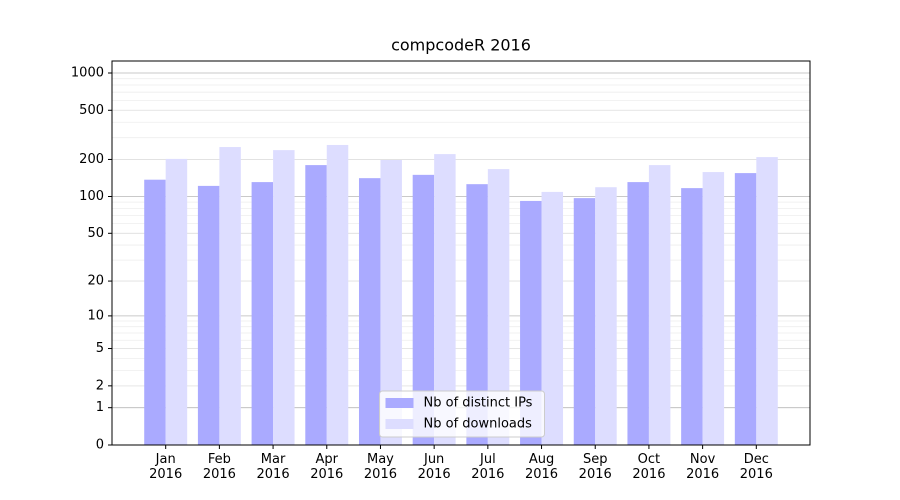 The image size is (900, 500). What do you see at coordinates (273, 467) in the screenshot?
I see `x-tick-label: Mar 2016` at bounding box center [273, 467].